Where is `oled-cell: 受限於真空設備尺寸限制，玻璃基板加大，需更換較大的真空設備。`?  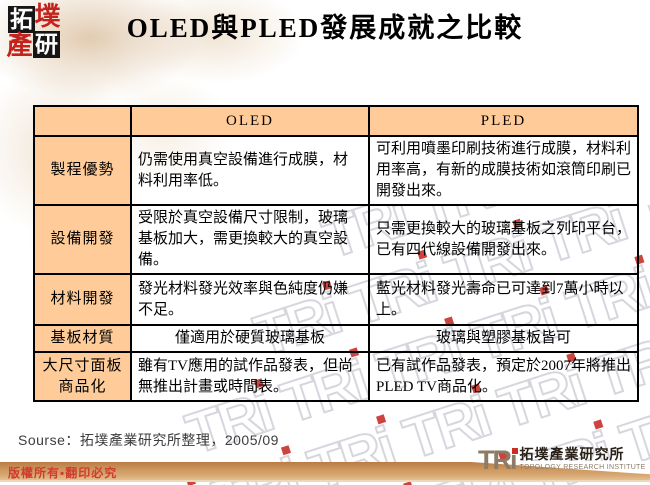 oled-cell: 受限於真空設備尺寸限制，玻璃基板加大，需更換較大的真空設備。 is located at coordinates (250, 239).